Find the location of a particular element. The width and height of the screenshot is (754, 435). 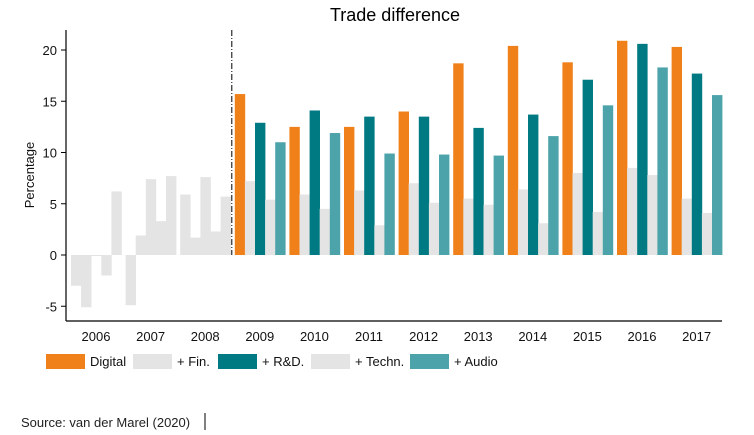

x-tick-label: 2007 is located at coordinates (150, 336).